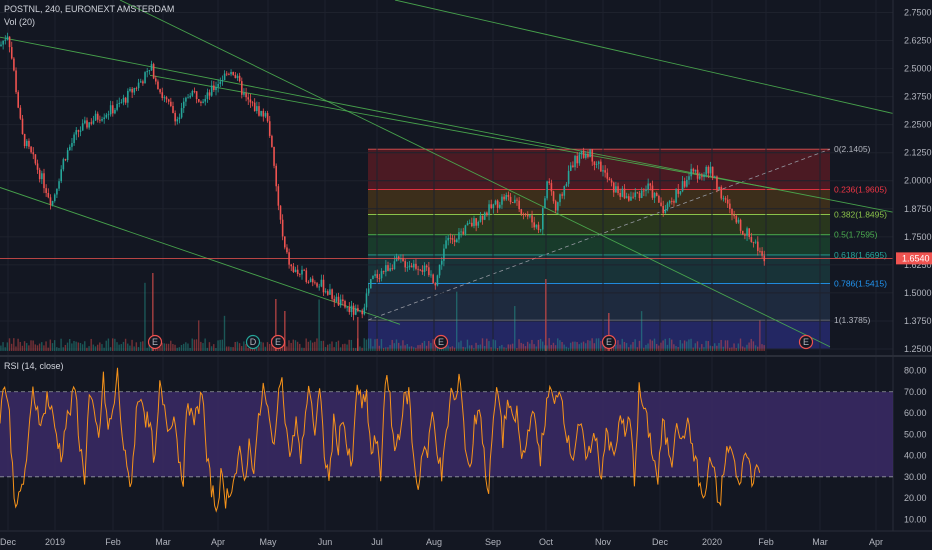 The image size is (932, 550). Describe the element at coordinates (918, 181) in the screenshot. I see `price-tick-label: 2.0000` at that location.